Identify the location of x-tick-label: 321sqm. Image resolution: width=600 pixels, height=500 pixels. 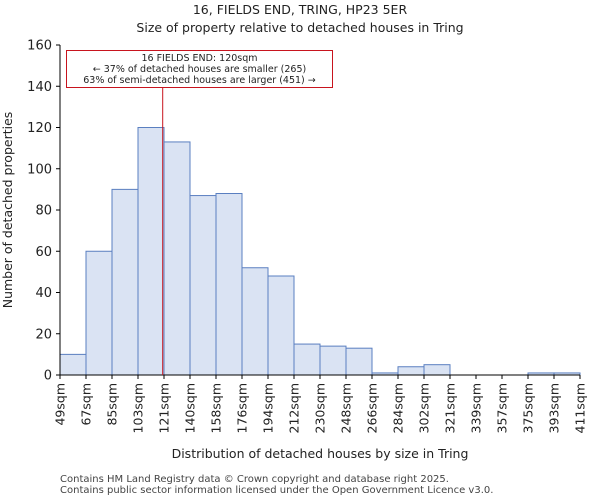
(450, 408).